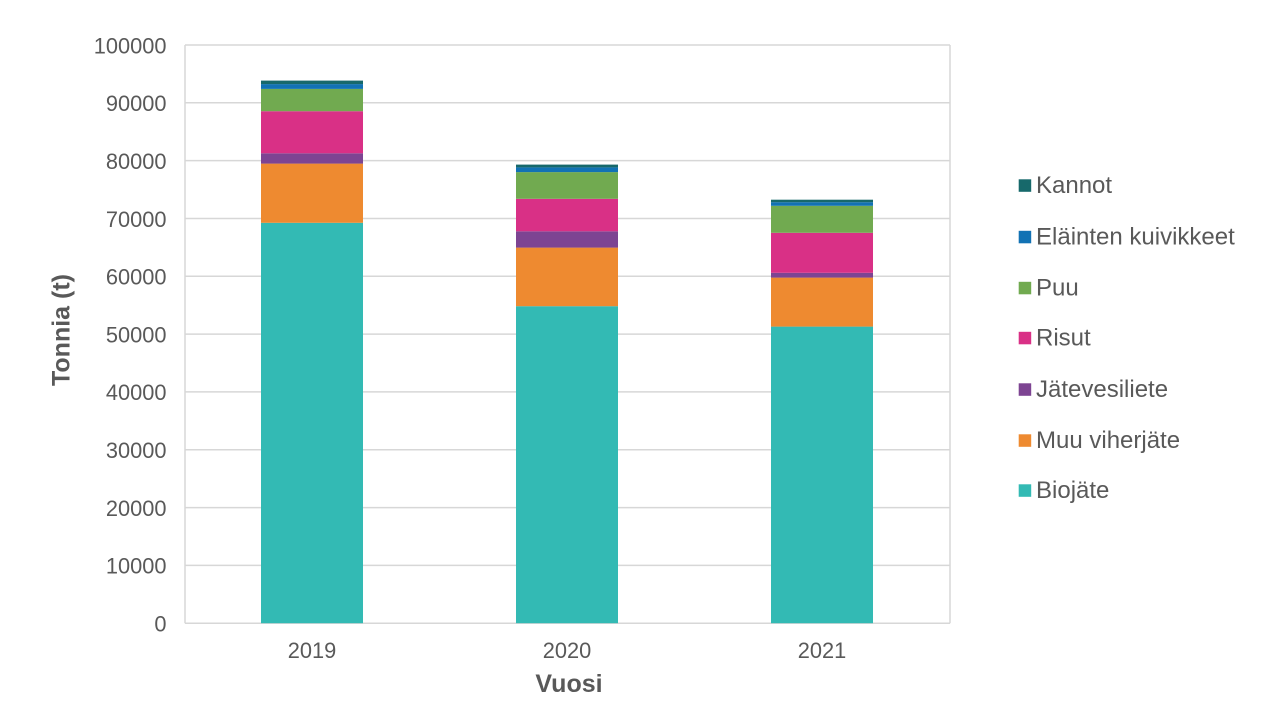  I want to click on svg-text: 90000, so click(136, 103).